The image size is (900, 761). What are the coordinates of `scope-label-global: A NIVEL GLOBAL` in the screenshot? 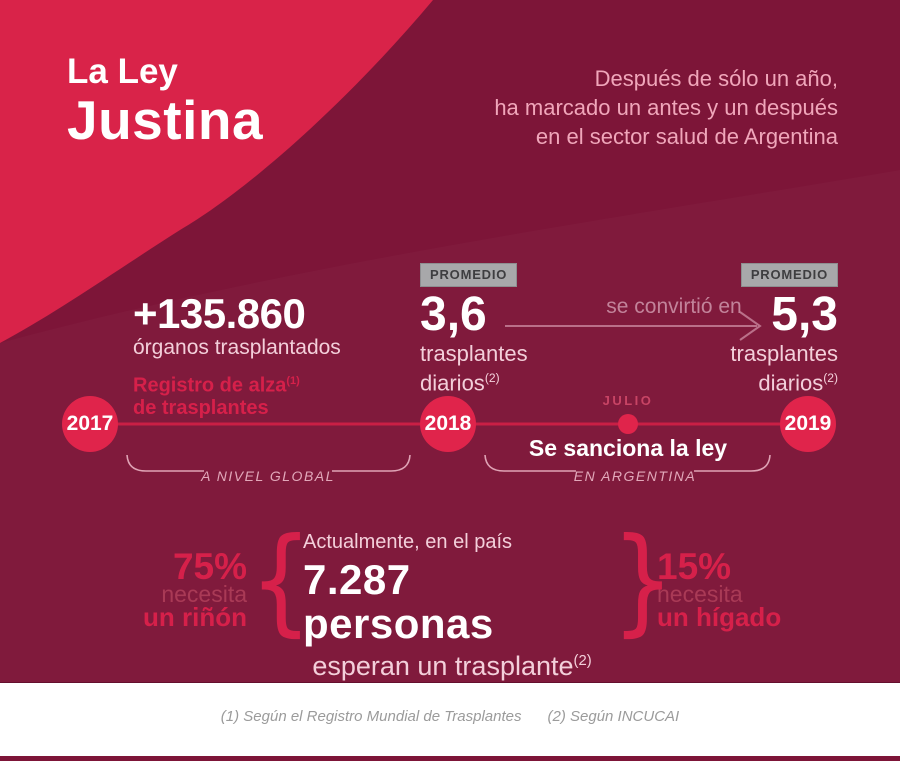 It's located at (268, 476).